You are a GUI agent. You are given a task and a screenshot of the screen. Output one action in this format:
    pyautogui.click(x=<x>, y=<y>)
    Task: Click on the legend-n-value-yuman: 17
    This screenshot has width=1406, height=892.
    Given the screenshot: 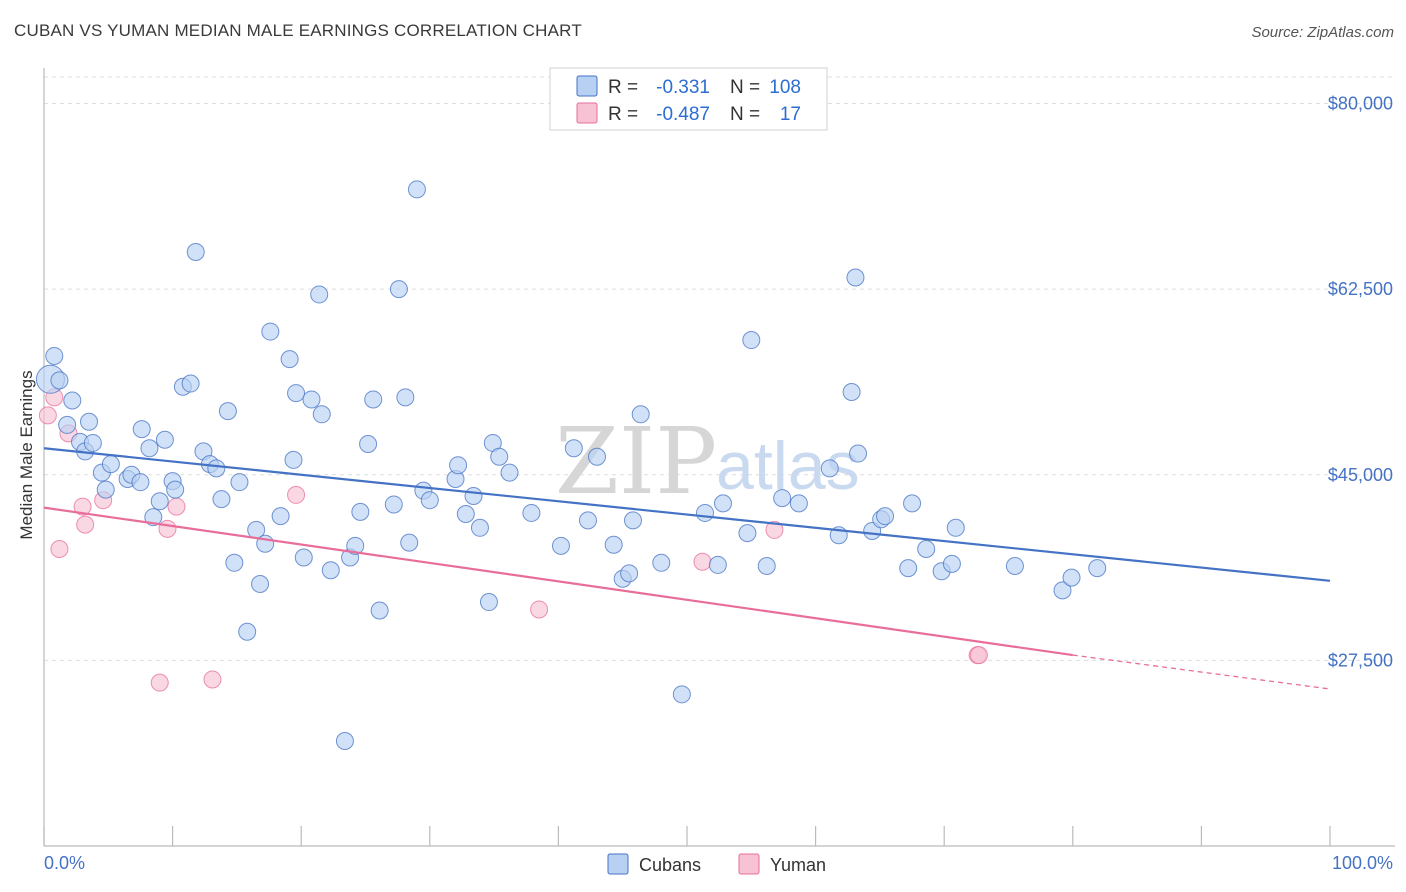 What is the action you would take?
    pyautogui.click(x=790, y=114)
    